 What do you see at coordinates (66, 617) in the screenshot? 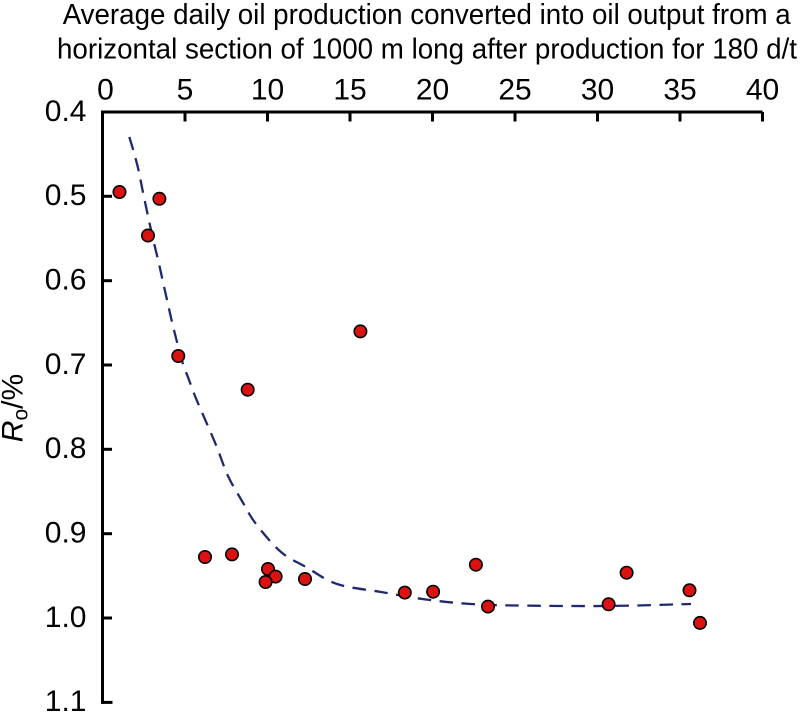
I see `svg-text: 1.0` at bounding box center [66, 617].